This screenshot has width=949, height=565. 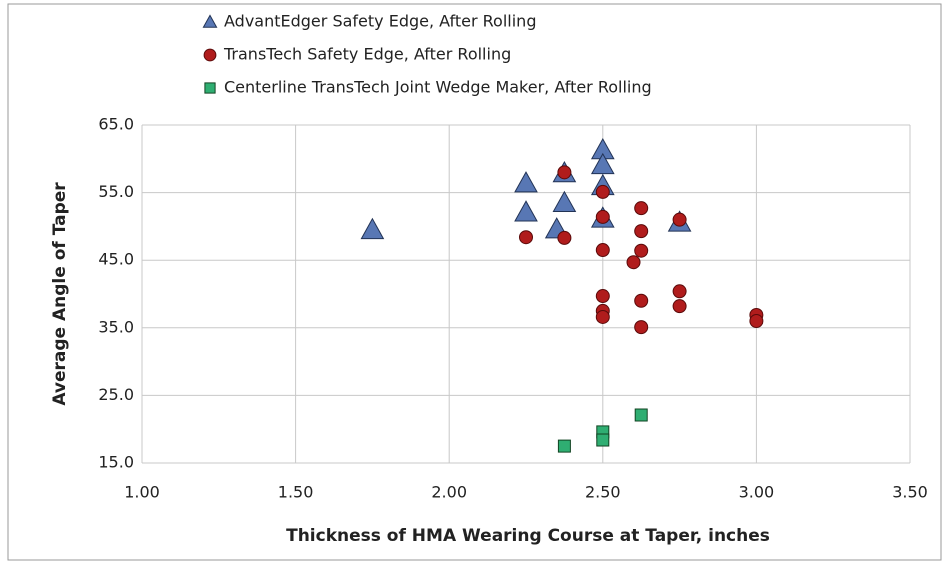 I want to click on y-tick-label: 45.0, so click(x=116, y=259).